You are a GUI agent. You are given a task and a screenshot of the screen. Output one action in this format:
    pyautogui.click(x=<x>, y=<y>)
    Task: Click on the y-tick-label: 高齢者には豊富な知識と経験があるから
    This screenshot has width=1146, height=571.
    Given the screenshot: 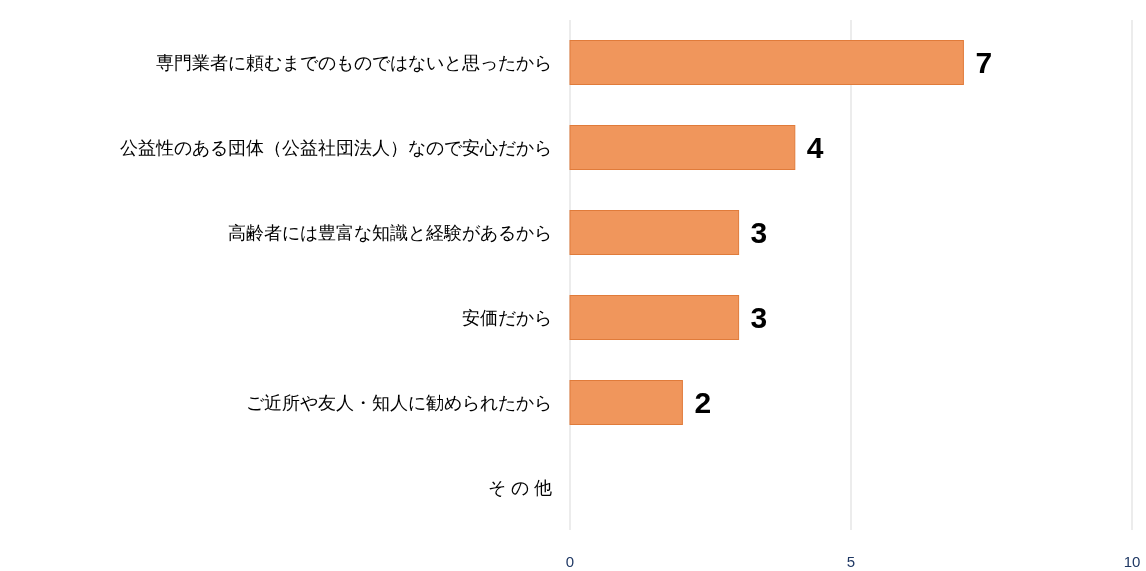 What is the action you would take?
    pyautogui.click(x=390, y=232)
    